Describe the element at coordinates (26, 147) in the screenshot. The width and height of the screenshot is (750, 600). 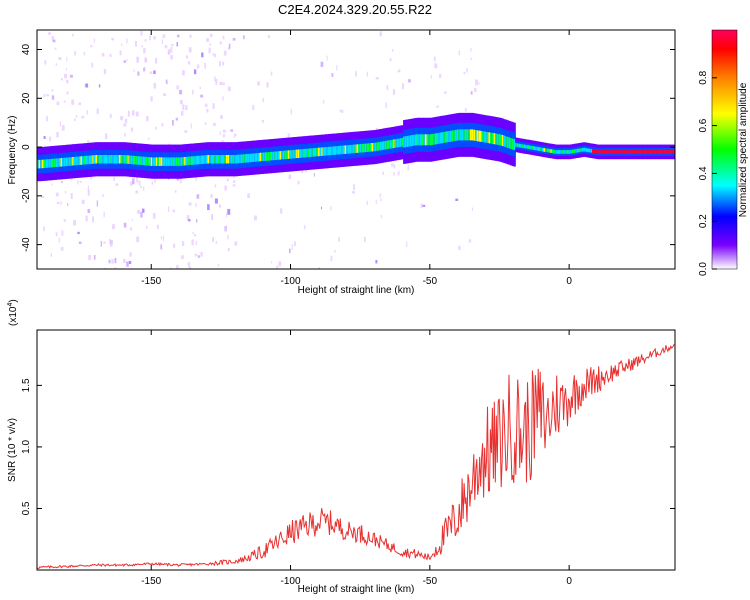
I see `spectrogram-ytick-label: 0` at that location.